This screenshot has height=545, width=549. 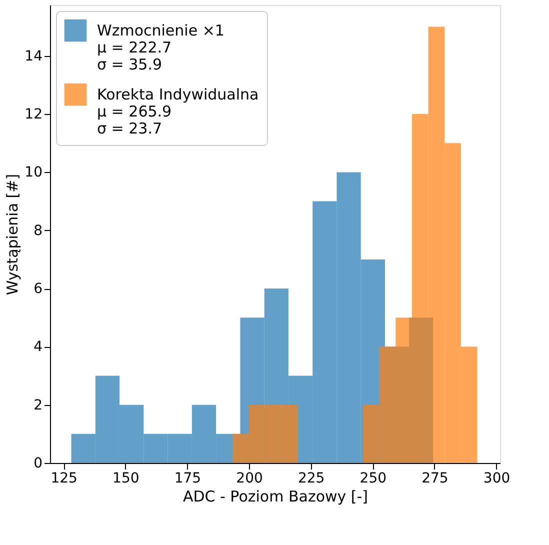 I want to click on y-tick-label: 0, so click(x=38, y=464).